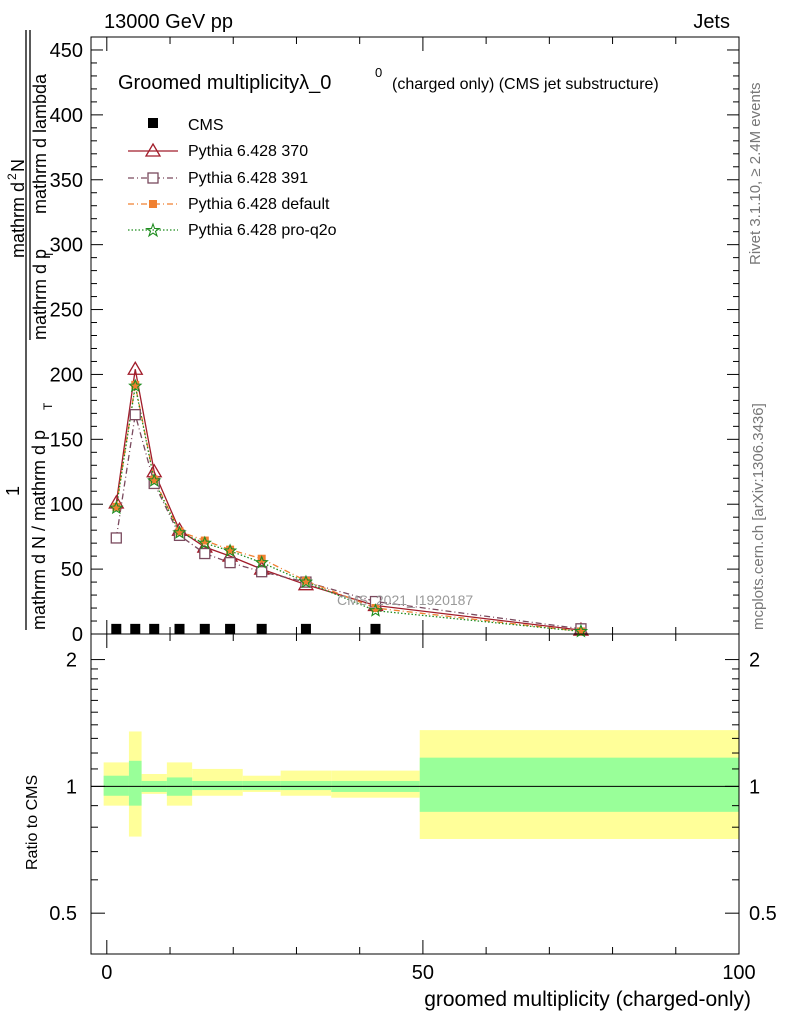 This screenshot has height=1024, width=786. I want to click on title-superscript: 0, so click(378, 72).